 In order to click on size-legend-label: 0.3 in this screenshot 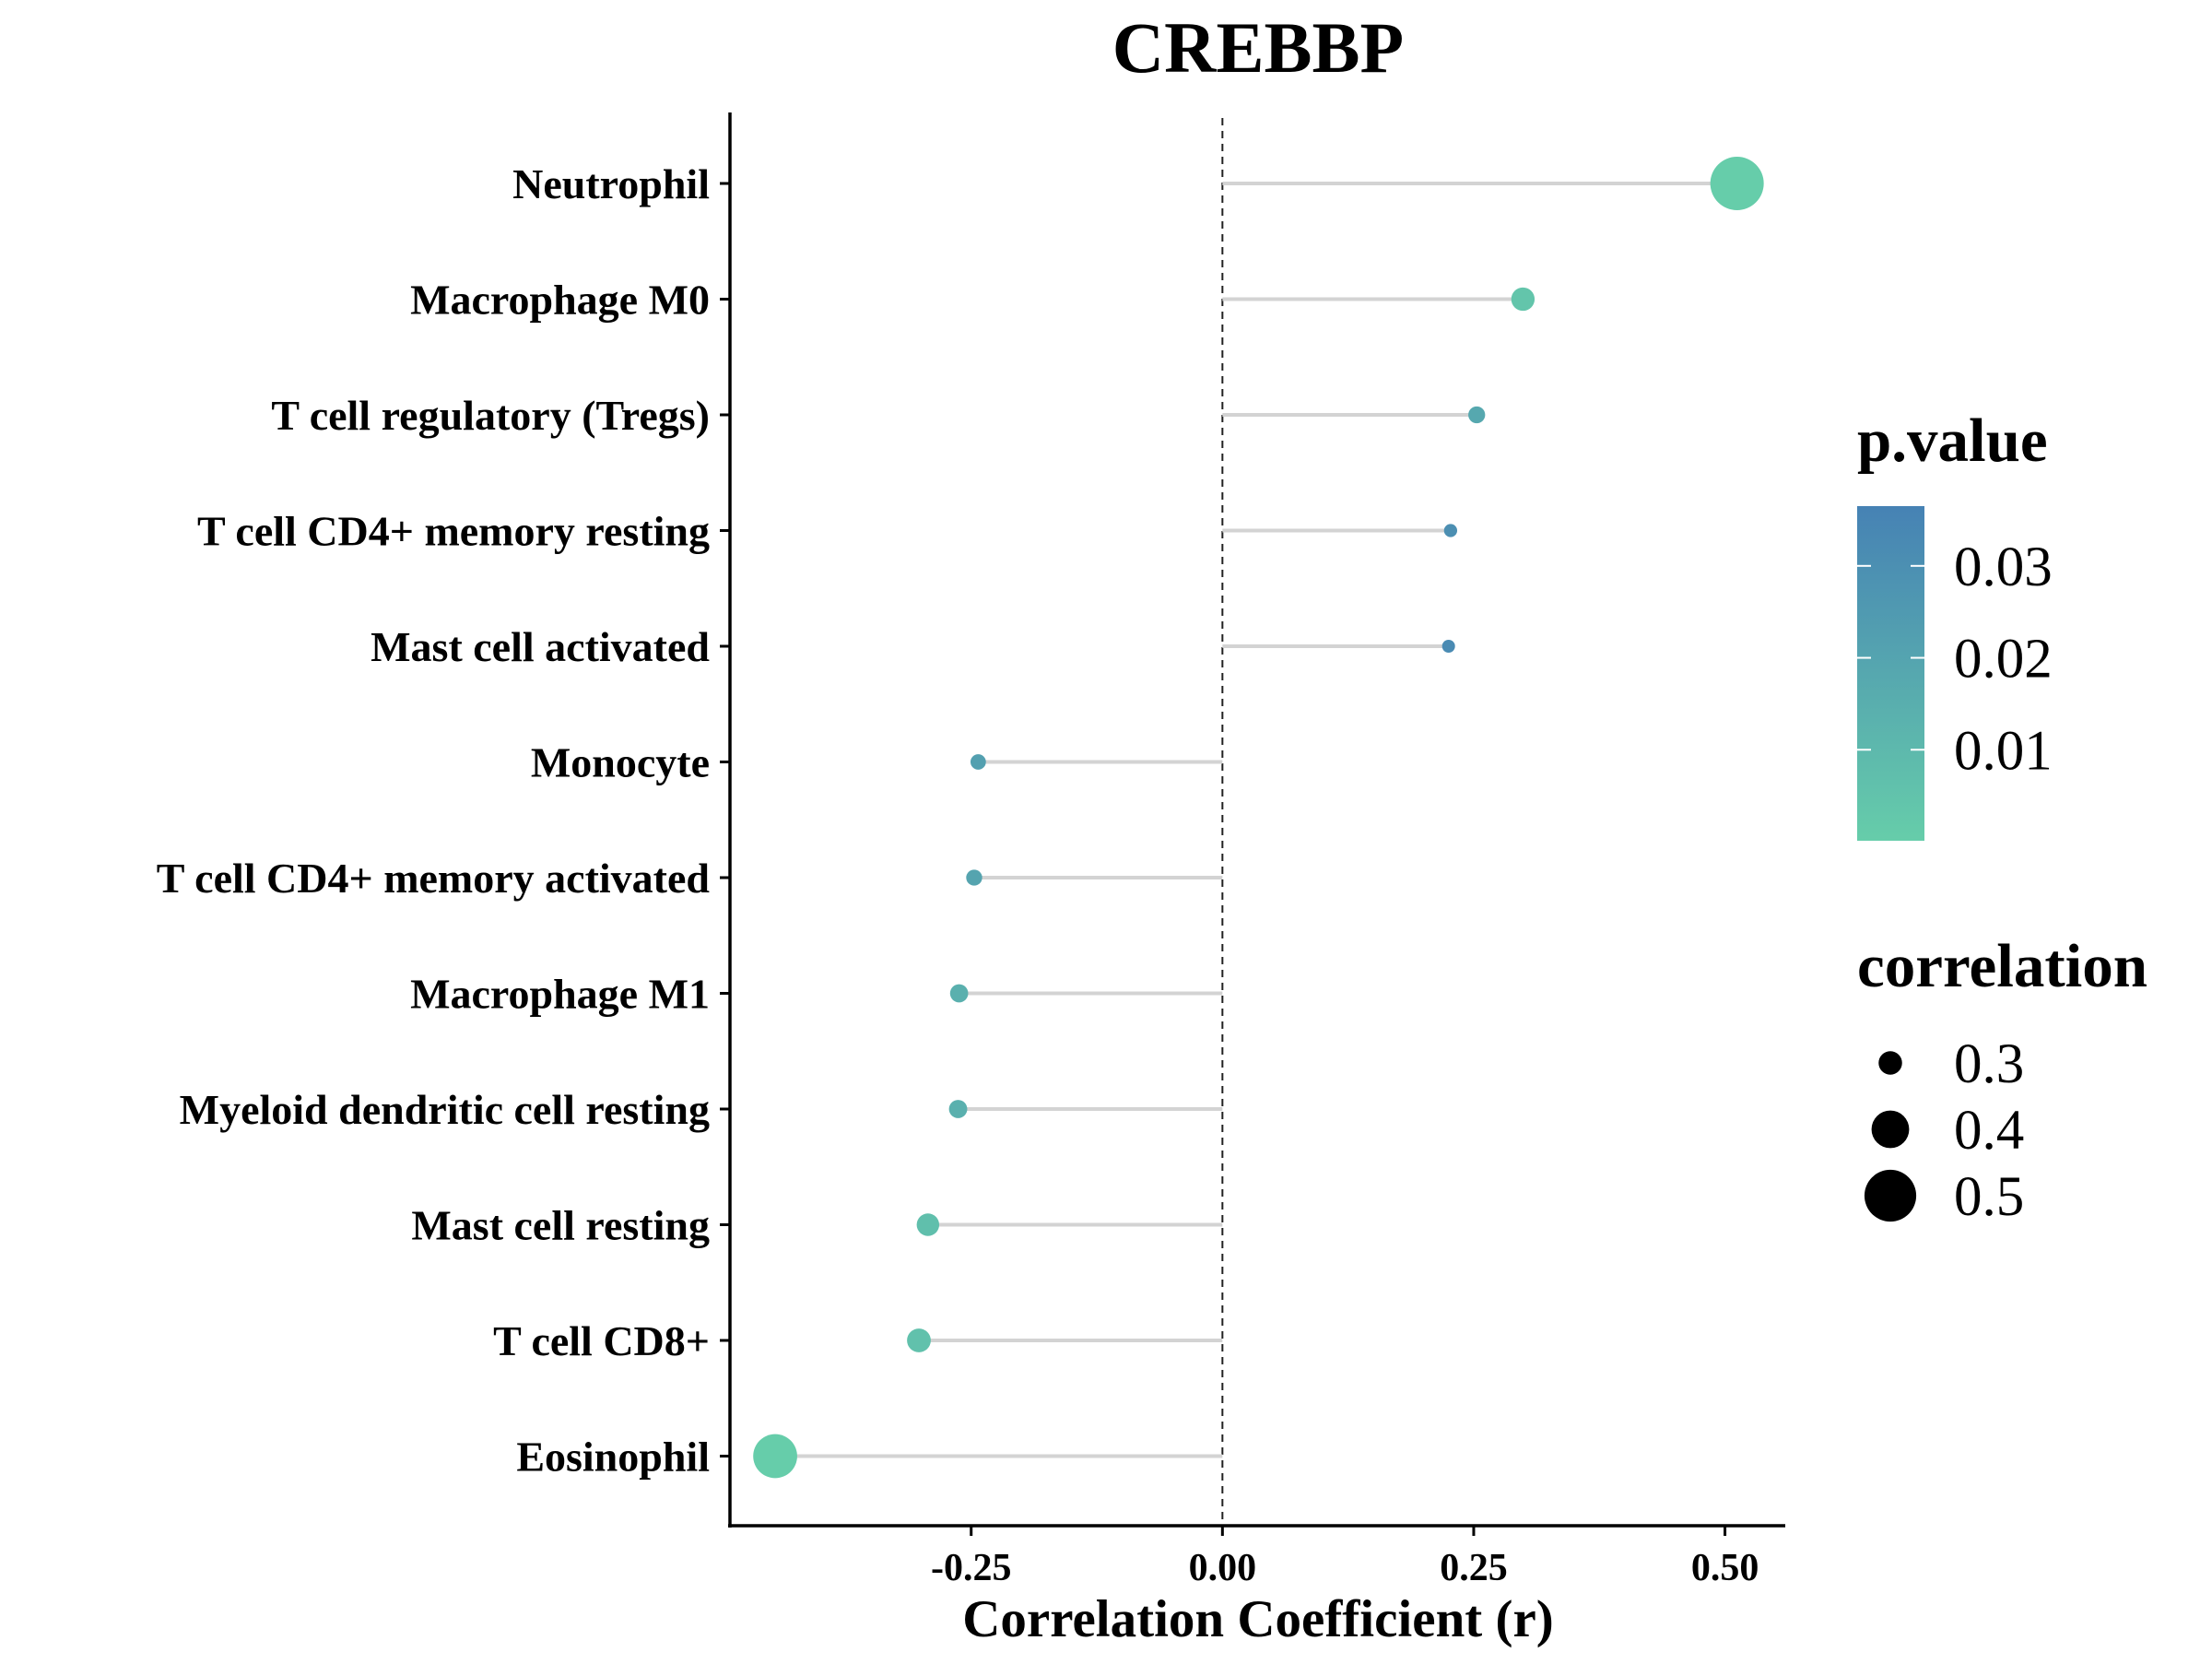, I will do `click(1989, 1064)`.